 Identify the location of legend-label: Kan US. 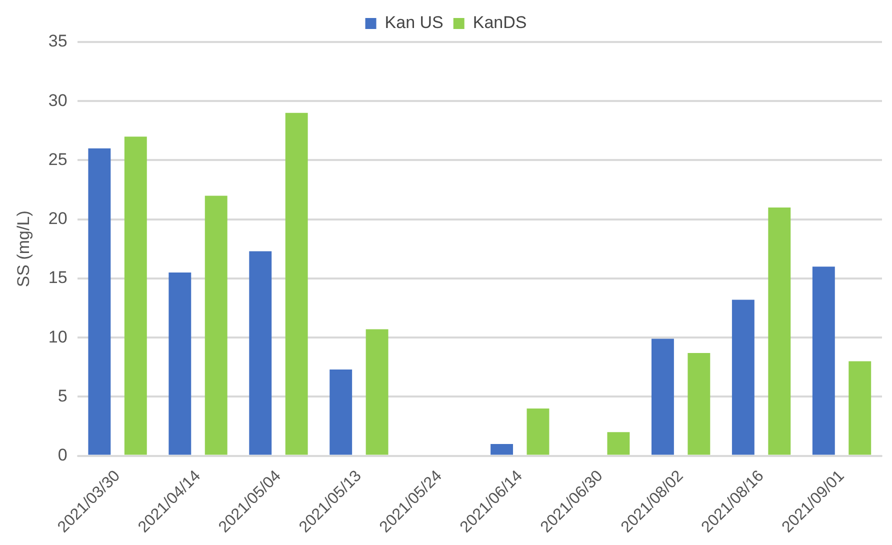
(414, 22).